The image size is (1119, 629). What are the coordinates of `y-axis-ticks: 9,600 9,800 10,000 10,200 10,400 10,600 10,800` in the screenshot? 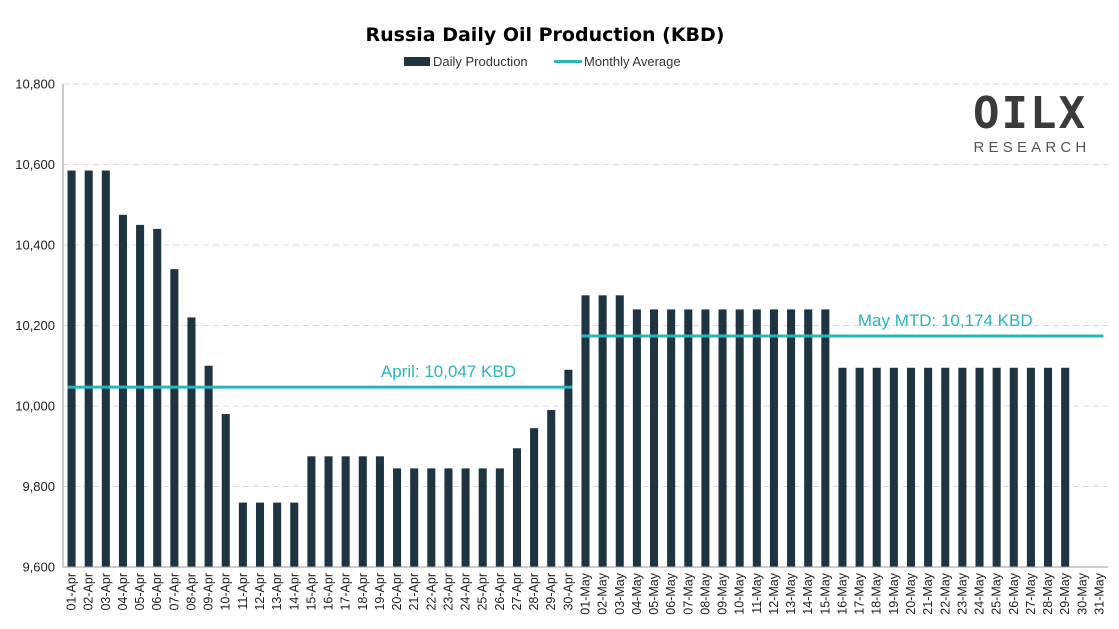 It's located at (35, 326).